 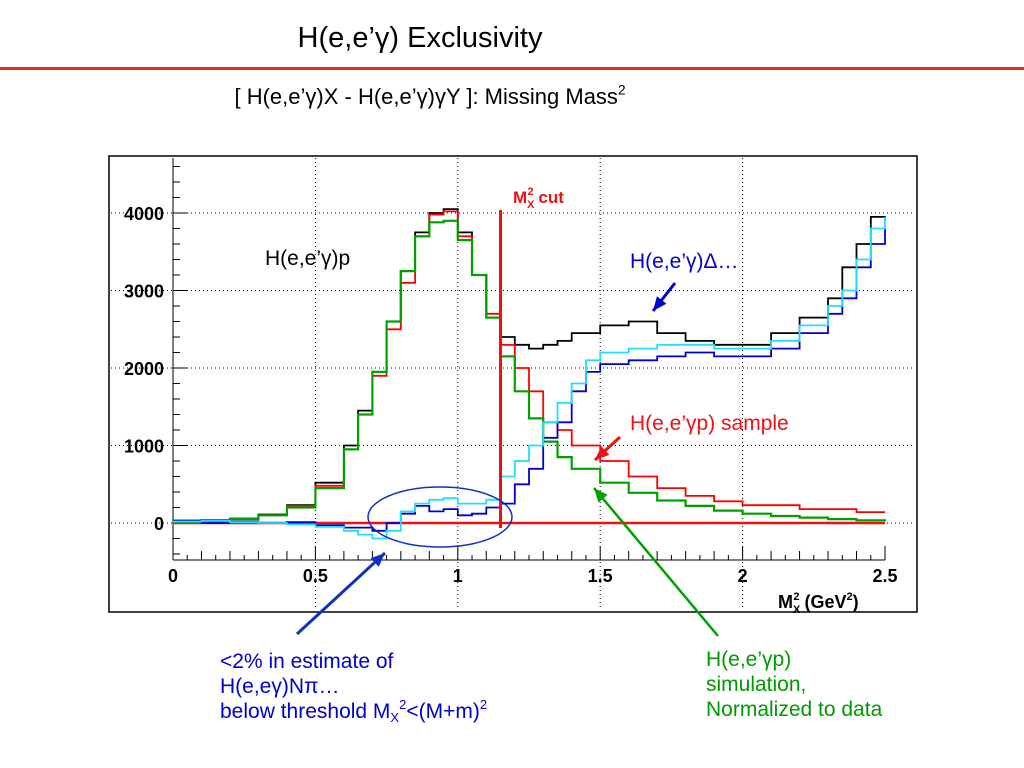 I want to click on subtitle-text: [ H(e,e’γ)X - H(e,e’γ)γY ]: Missing Mass, so click(x=426, y=96).